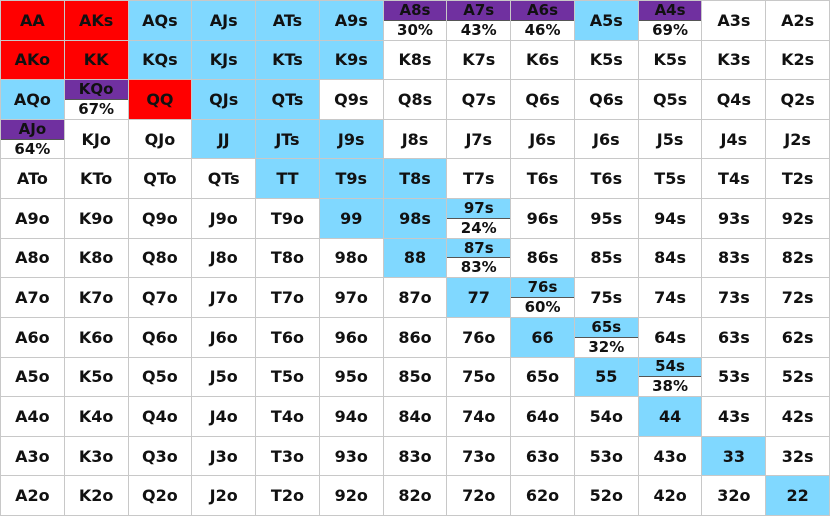  Describe the element at coordinates (479, 456) in the screenshot. I see `hand-label: 73o` at that location.